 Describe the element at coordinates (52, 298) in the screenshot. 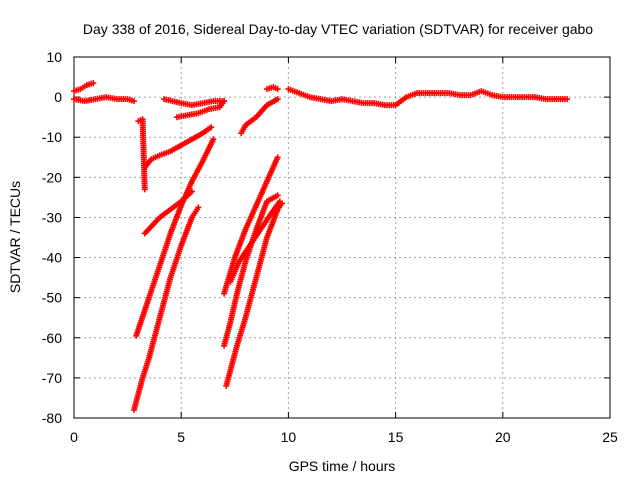

I see `y-tick-label: -50` at that location.